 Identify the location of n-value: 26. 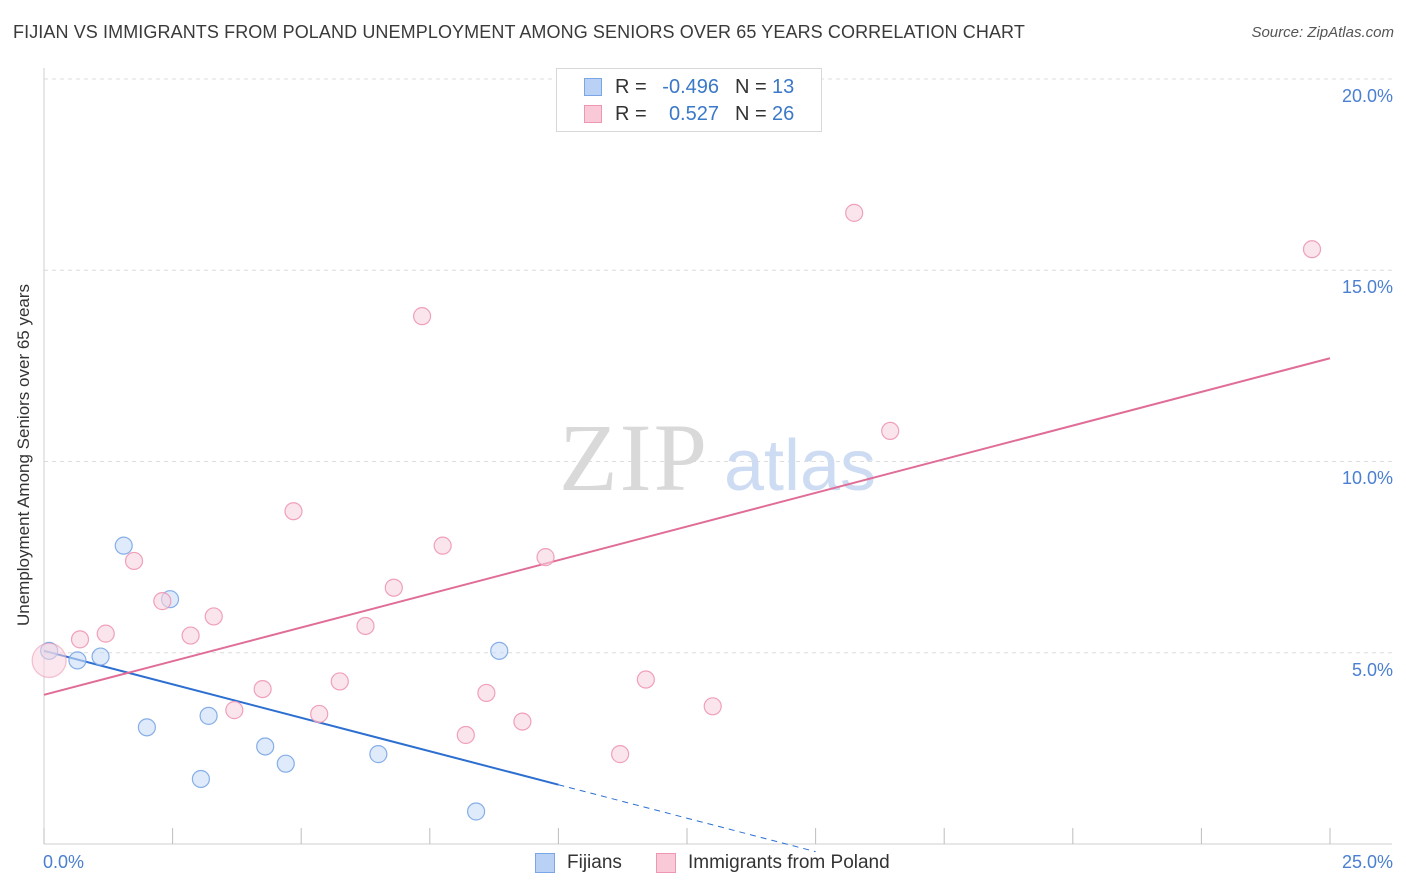
(783, 114).